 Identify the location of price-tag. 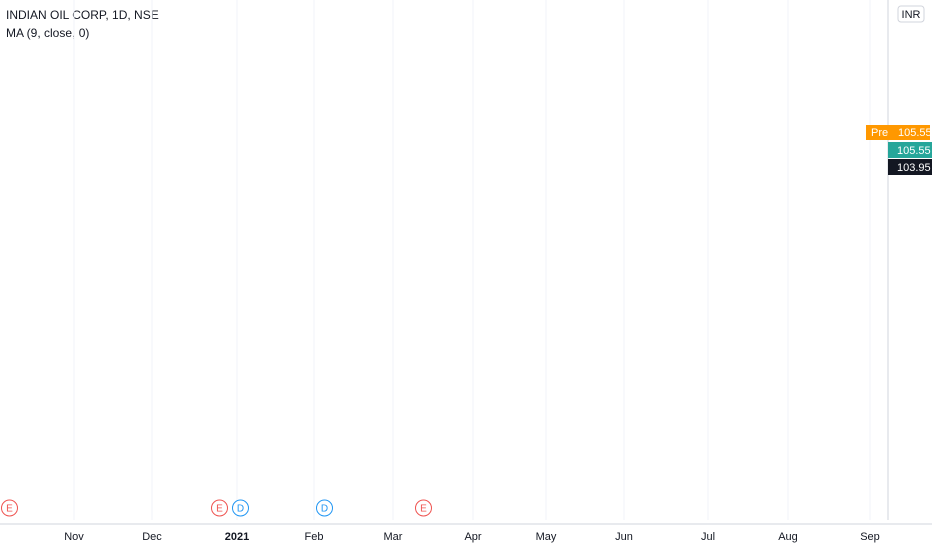
(910, 150).